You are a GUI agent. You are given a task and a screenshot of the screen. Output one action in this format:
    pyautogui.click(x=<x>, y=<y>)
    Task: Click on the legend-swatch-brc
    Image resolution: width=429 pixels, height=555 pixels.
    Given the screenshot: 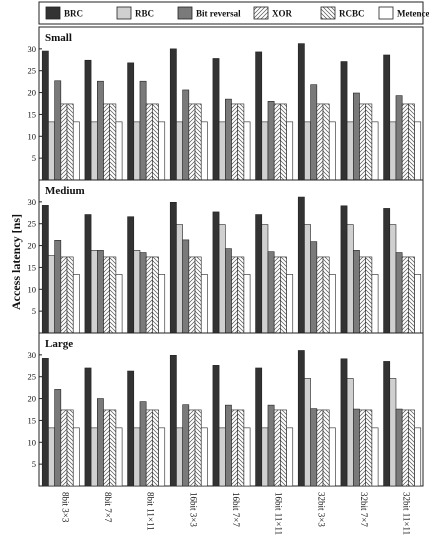 What is the action you would take?
    pyautogui.click(x=53, y=13)
    